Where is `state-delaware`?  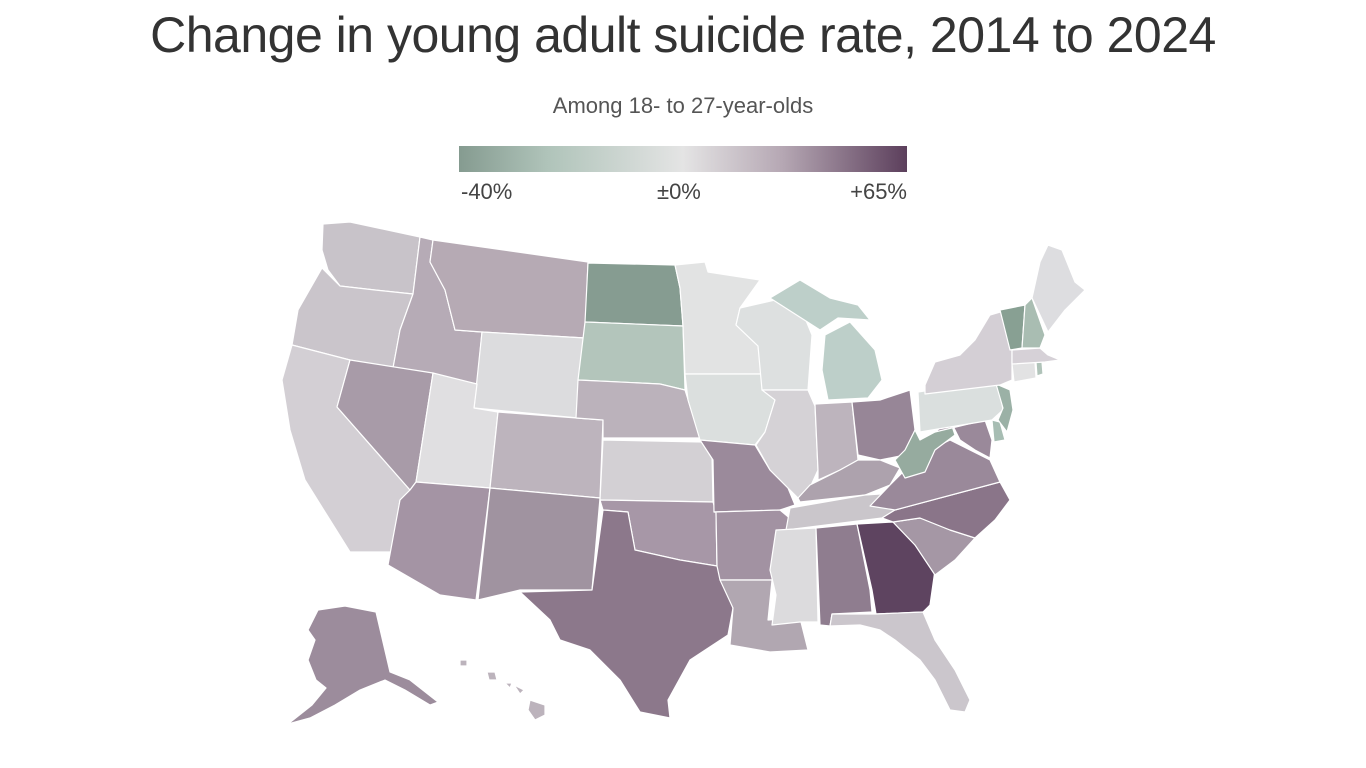 state-delaware is located at coordinates (998, 431).